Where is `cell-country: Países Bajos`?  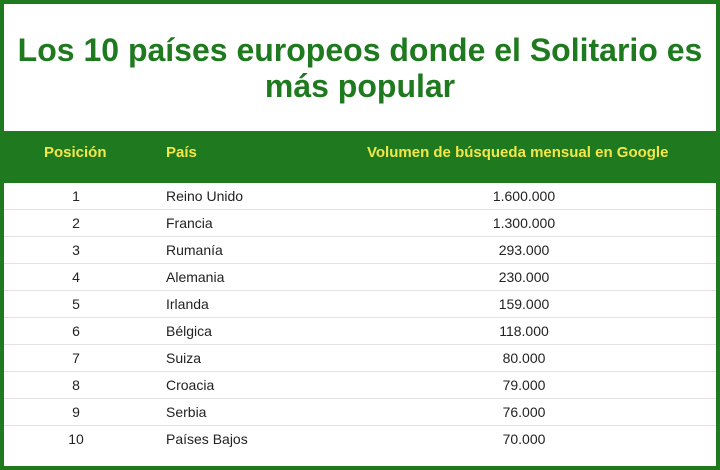 cell-country: Países Bajos is located at coordinates (207, 439).